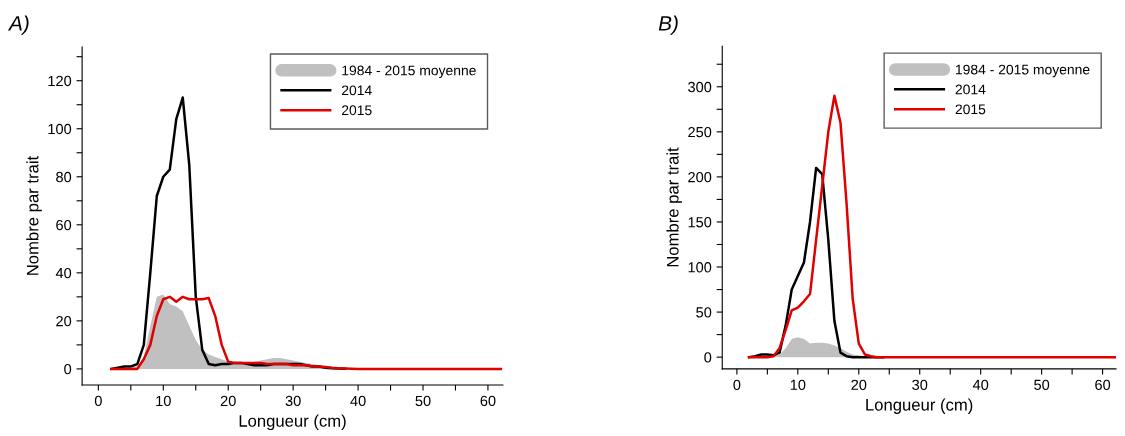 The height and width of the screenshot is (436, 1125). Describe the element at coordinates (700, 87) in the screenshot. I see `y-tick-label: 300` at that location.